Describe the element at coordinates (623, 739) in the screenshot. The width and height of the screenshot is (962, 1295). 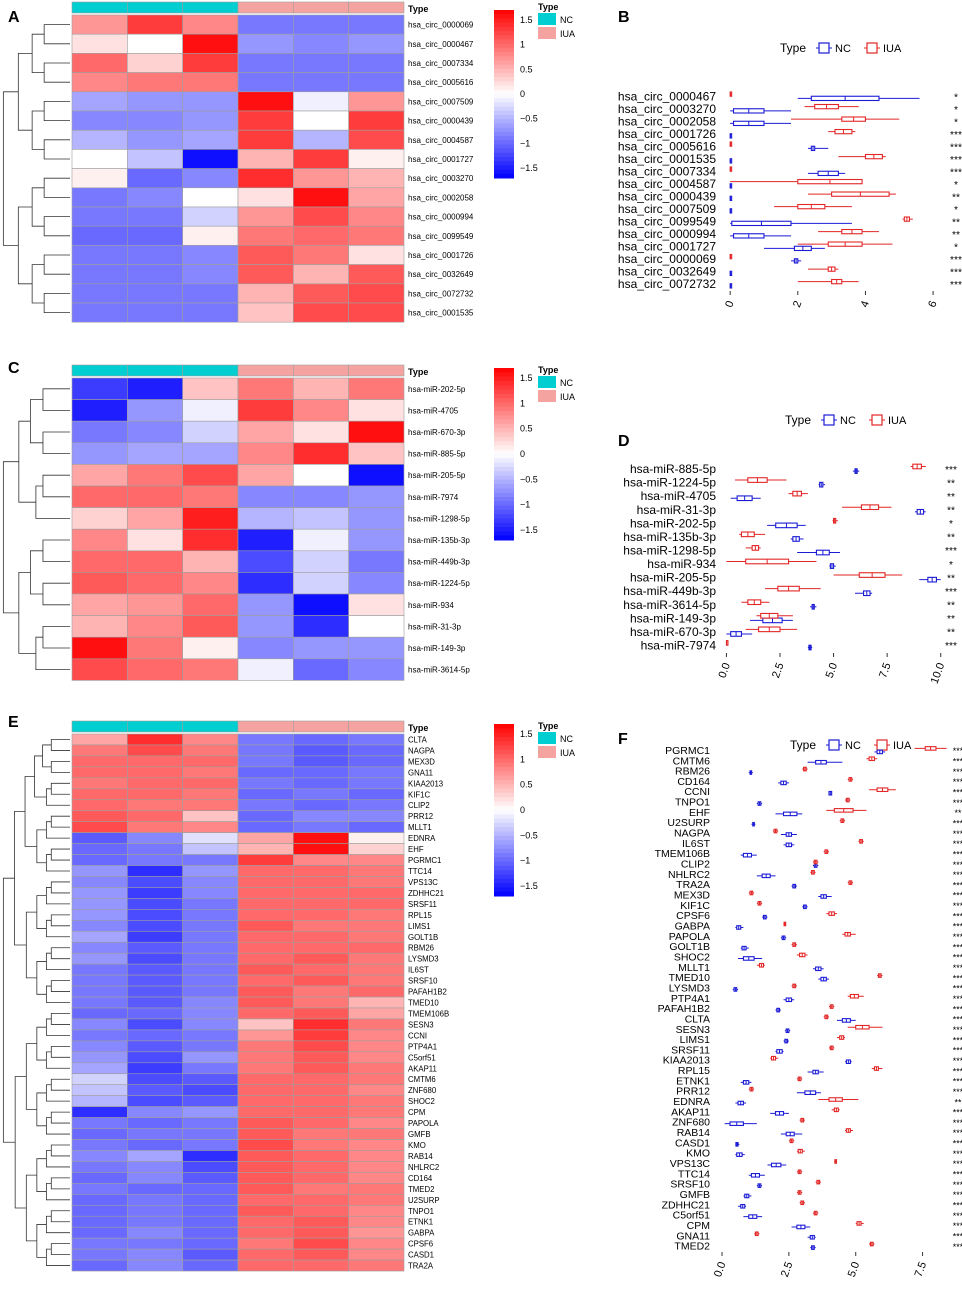
I see `panel-label-F: F` at that location.